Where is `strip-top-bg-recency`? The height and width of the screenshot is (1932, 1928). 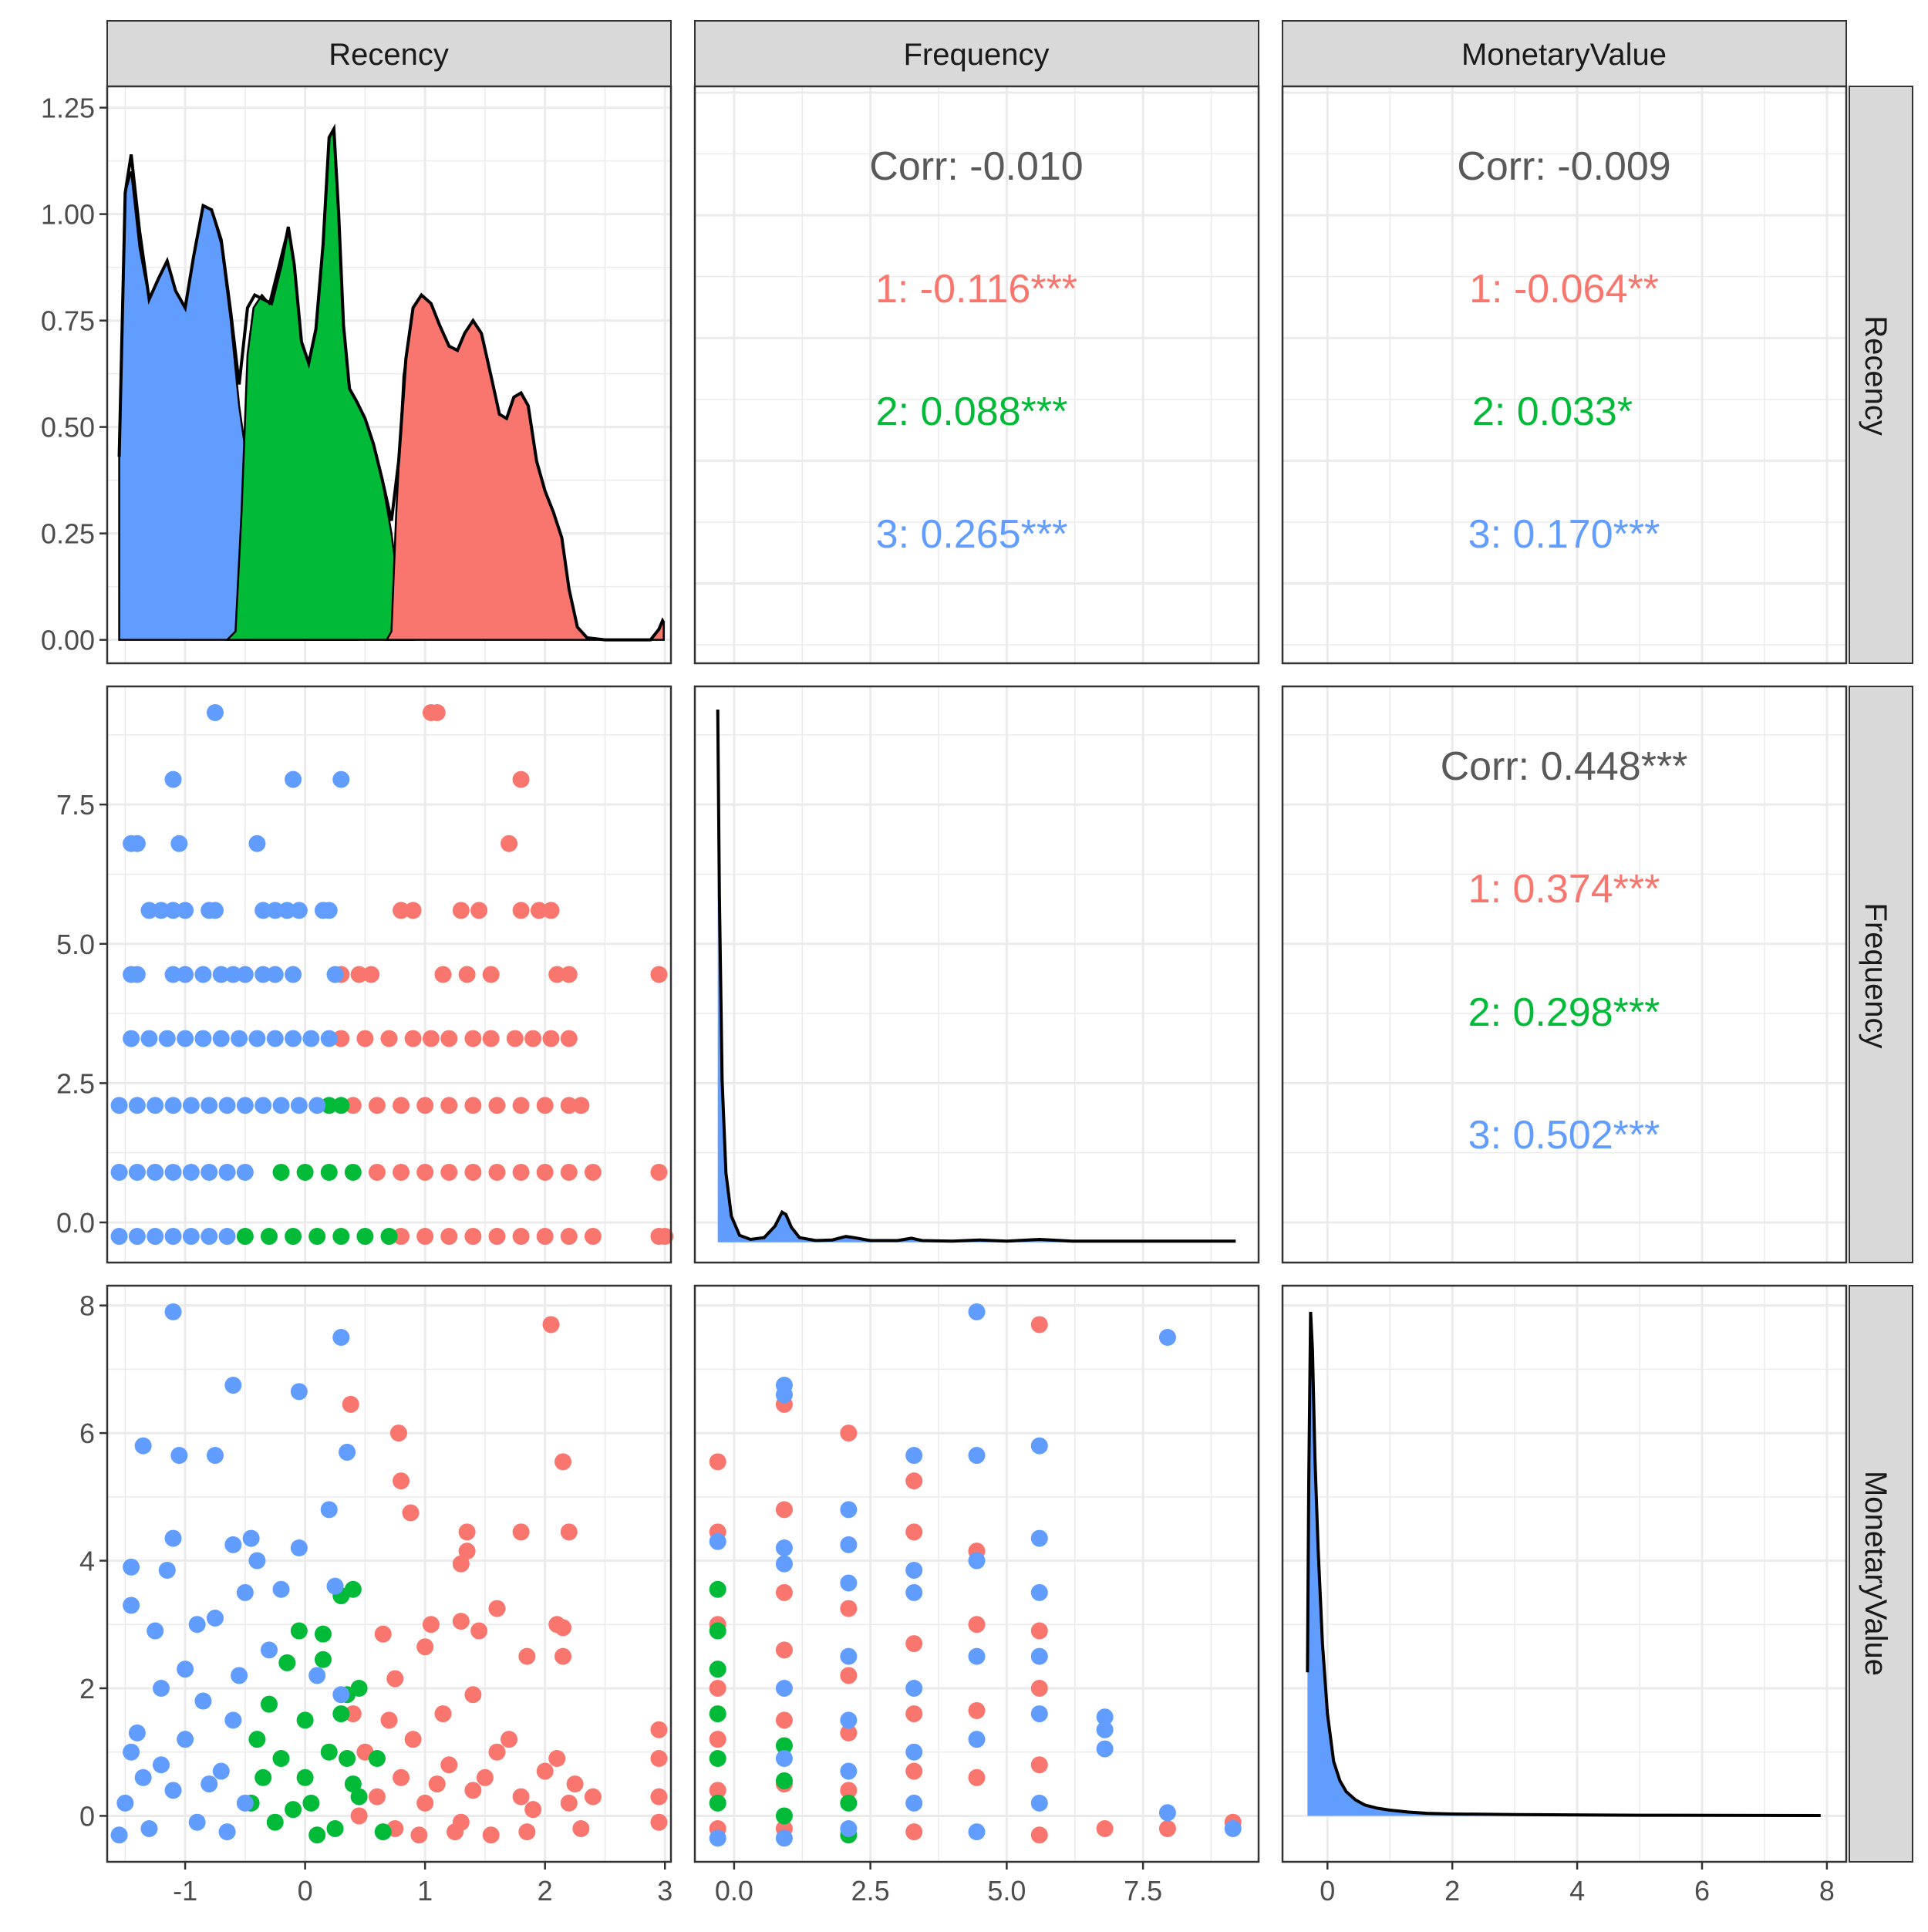 strip-top-bg-recency is located at coordinates (389, 53).